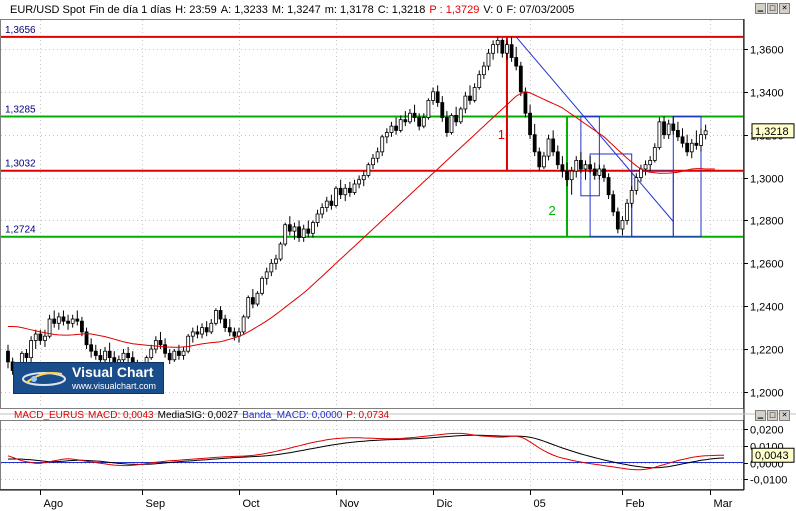  What do you see at coordinates (20, 230) in the screenshot?
I see `level-label: 1,2724` at bounding box center [20, 230].